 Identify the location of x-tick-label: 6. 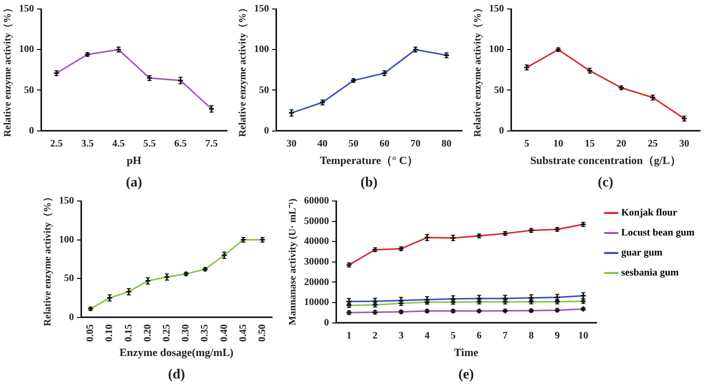
(479, 336).